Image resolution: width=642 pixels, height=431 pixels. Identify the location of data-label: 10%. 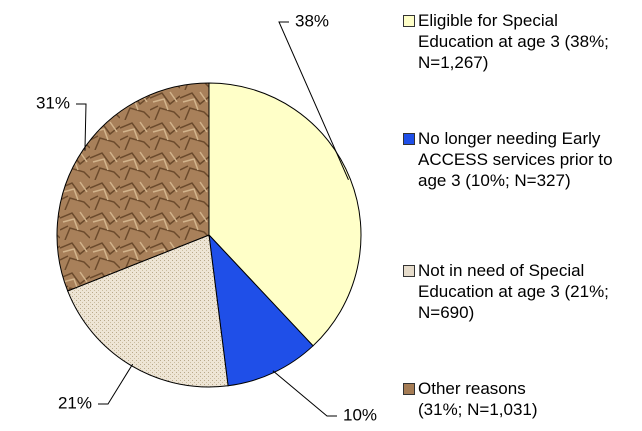
(360, 414).